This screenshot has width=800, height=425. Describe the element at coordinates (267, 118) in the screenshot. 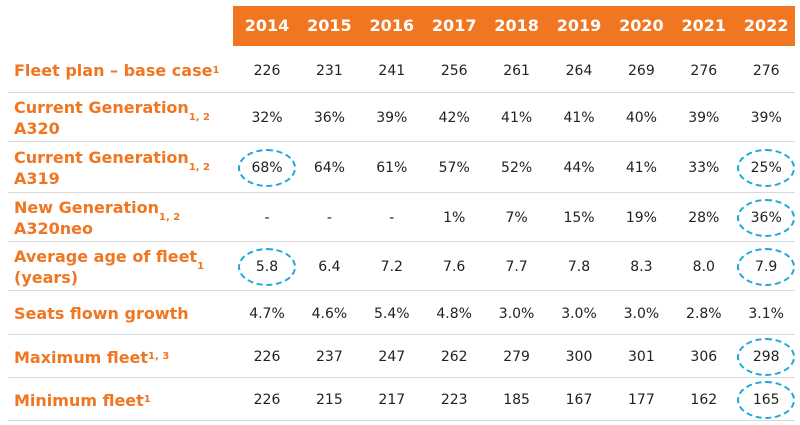

I see `table-cell: 32%` at that location.